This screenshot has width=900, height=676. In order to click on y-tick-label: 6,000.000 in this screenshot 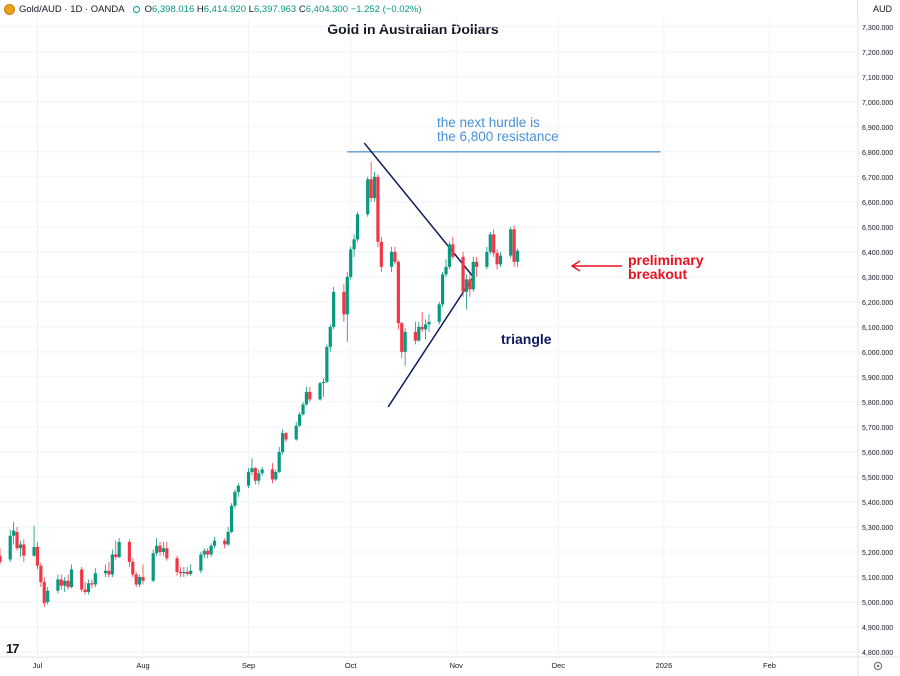, I will do `click(877, 353)`.